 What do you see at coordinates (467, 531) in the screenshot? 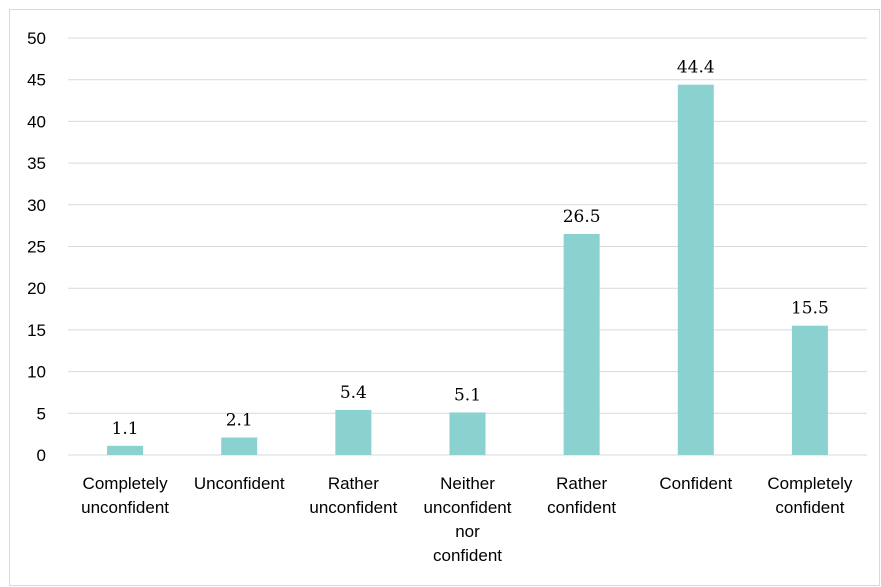
I see `category-label-line: nor` at bounding box center [467, 531].